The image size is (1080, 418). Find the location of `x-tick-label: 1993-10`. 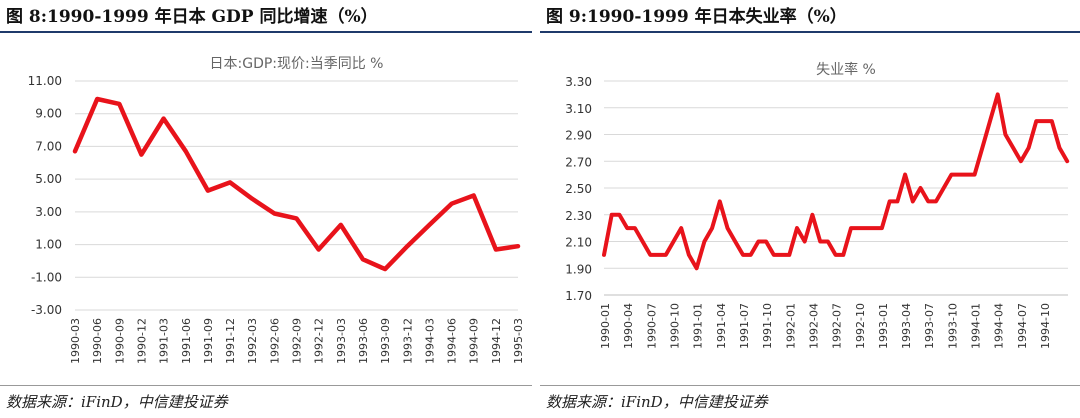

x-tick-label: 1993-10 is located at coordinates (952, 326).